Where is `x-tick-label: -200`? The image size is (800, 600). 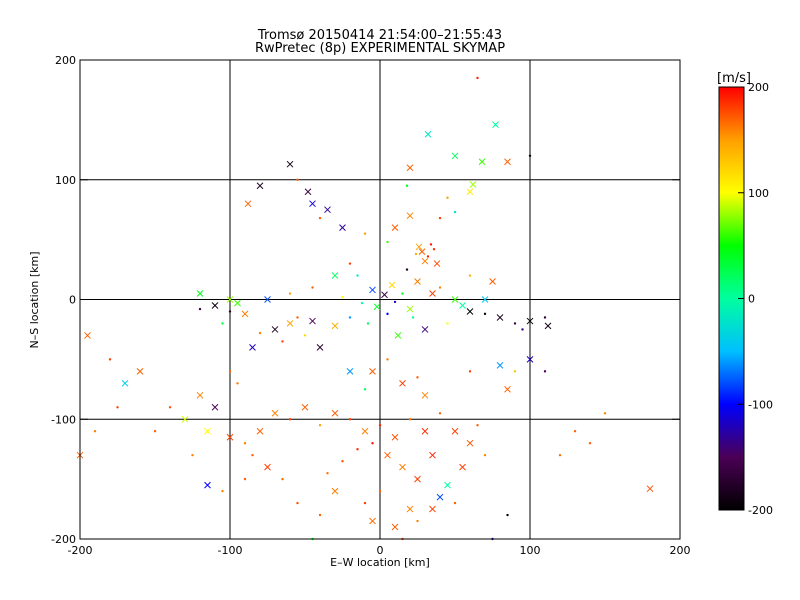 x-tick-label: -200 is located at coordinates (80, 550).